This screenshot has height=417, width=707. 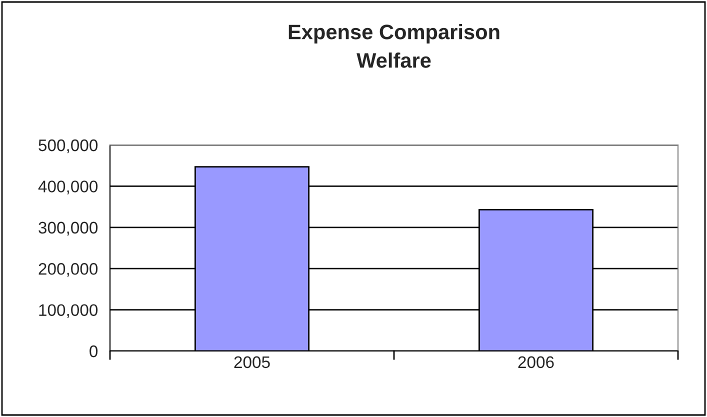 I want to click on x-tick-label: 2005, so click(x=252, y=362).